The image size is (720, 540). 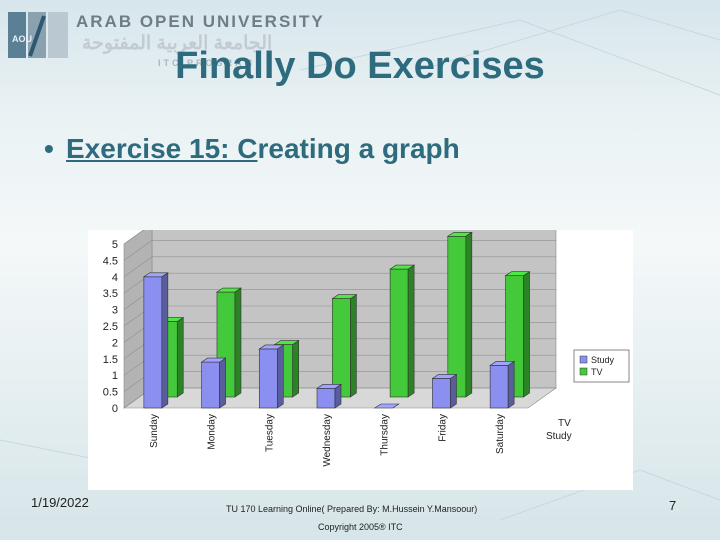 I want to click on y-tick-label: 5, so click(x=115, y=245).